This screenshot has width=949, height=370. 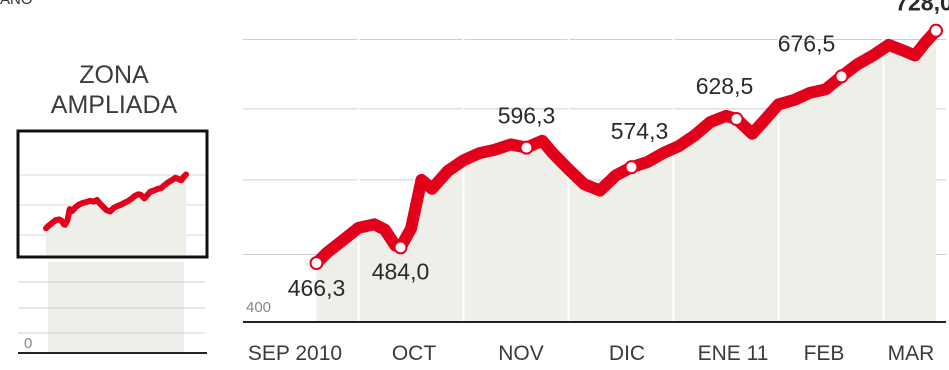 I want to click on top-left-fragment: AÑO, so click(x=16, y=4).